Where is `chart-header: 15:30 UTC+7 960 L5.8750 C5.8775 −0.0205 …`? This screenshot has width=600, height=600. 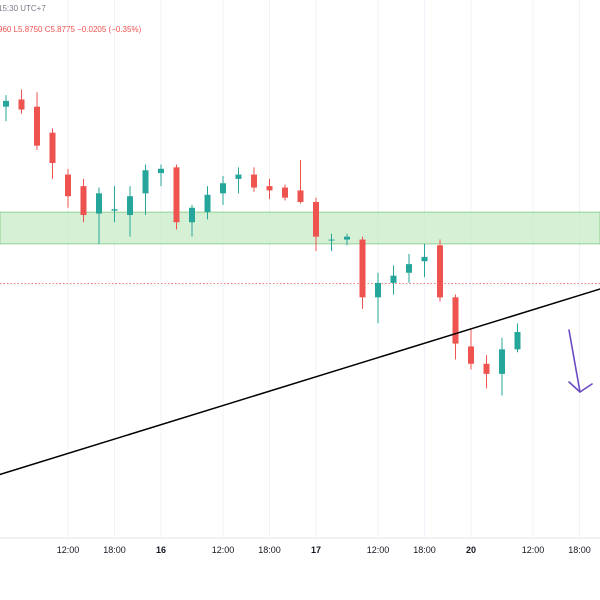
chart-header: 15:30 UTC+7 960 L5.8750 C5.8775 −0.0205 … is located at coordinates (71, 19).